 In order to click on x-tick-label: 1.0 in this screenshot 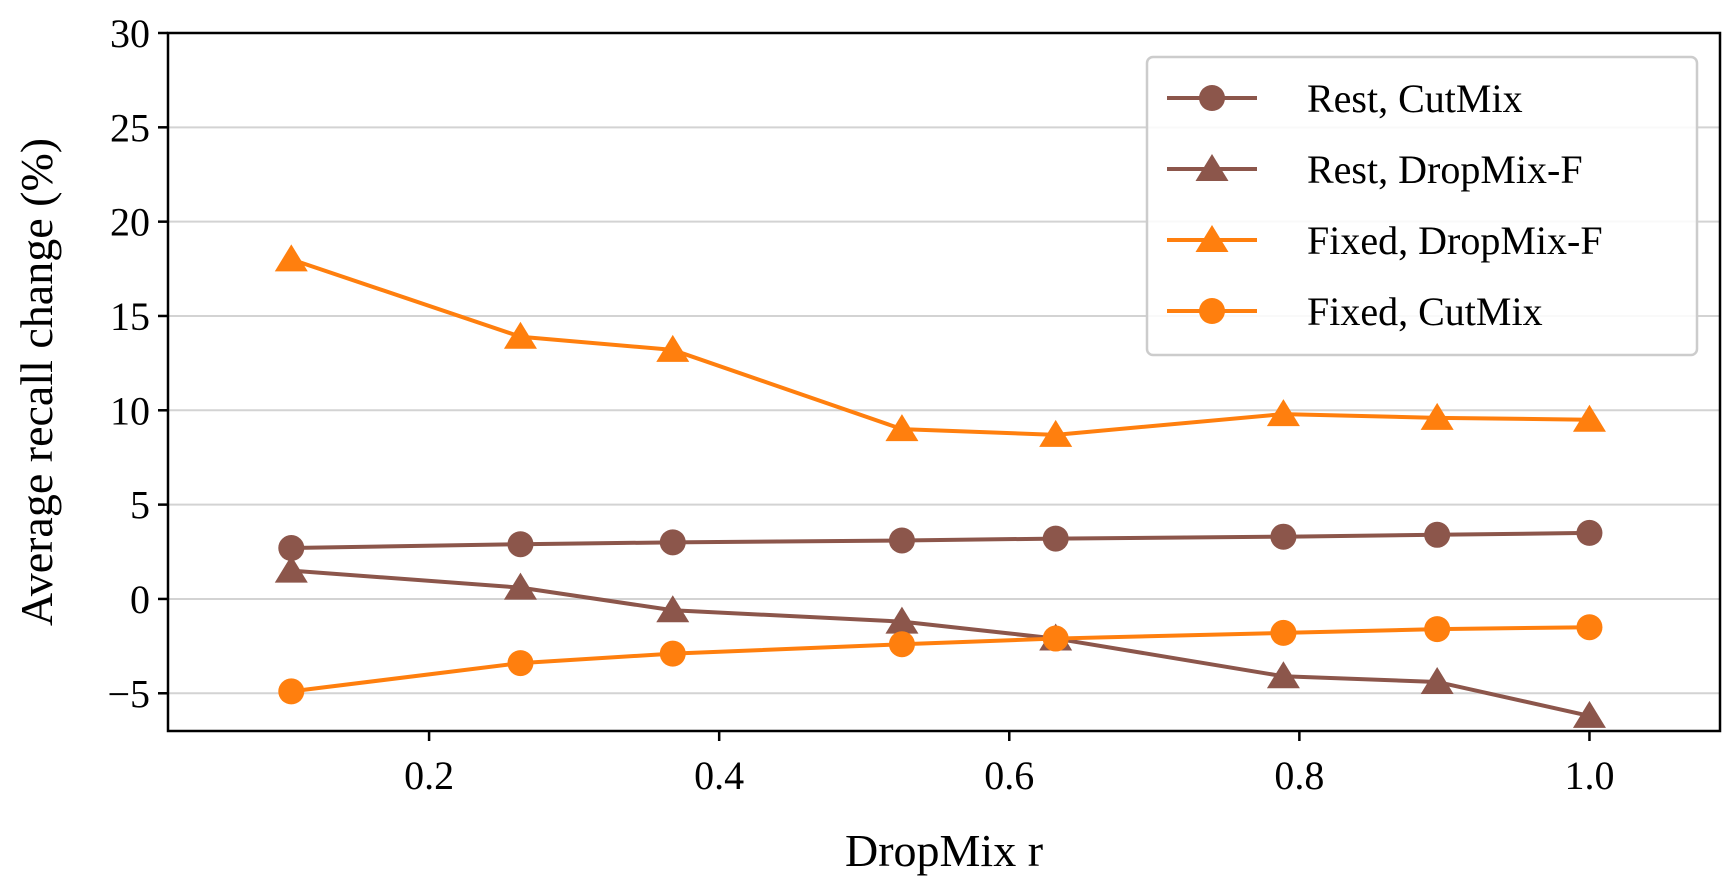, I will do `click(1589, 775)`.